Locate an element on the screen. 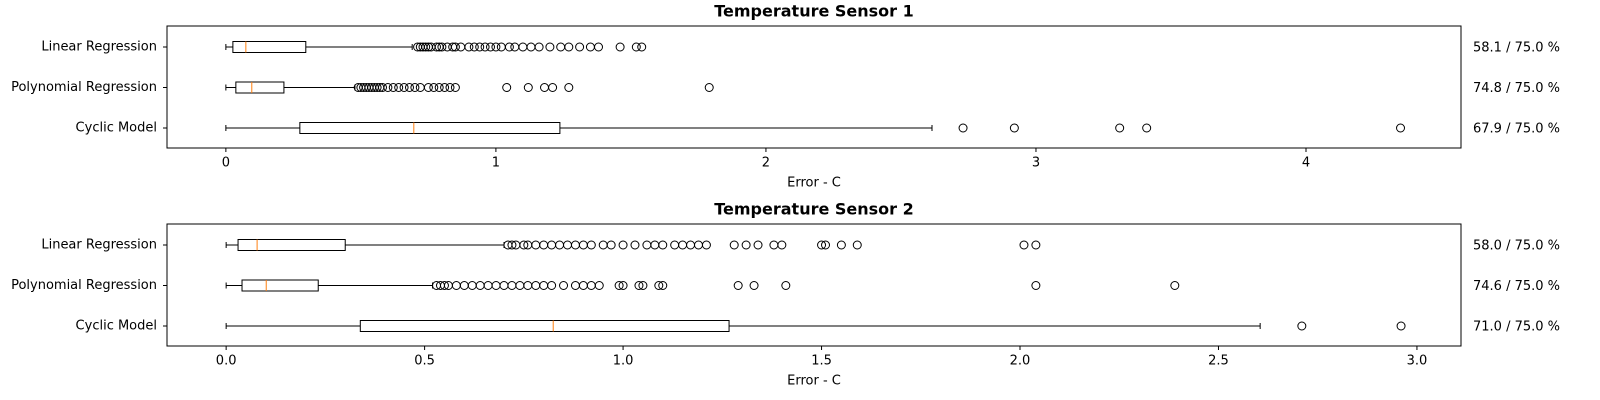 This screenshot has width=1600, height=400. x-tick-label: 4 is located at coordinates (1306, 163).